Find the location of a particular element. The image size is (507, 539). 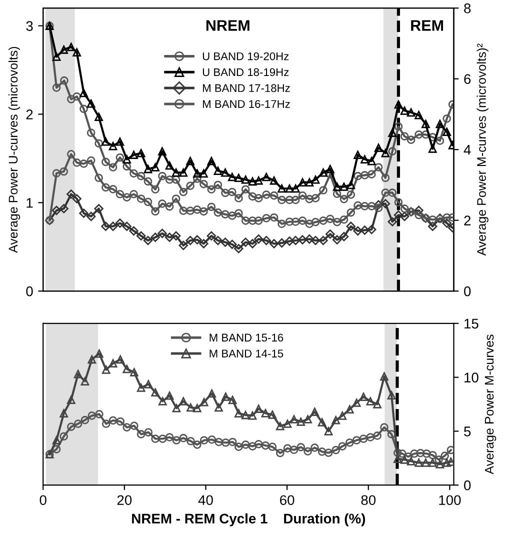

x-tick-label: 100 is located at coordinates (450, 500).